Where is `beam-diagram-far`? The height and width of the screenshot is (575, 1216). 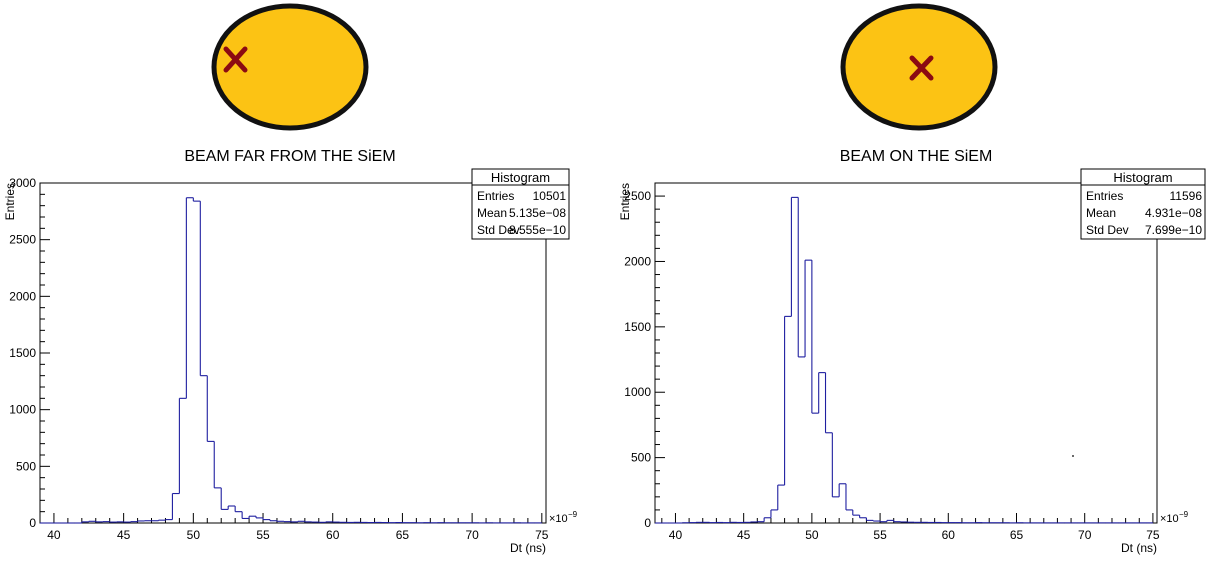 beam-diagram-far is located at coordinates (290, 67).